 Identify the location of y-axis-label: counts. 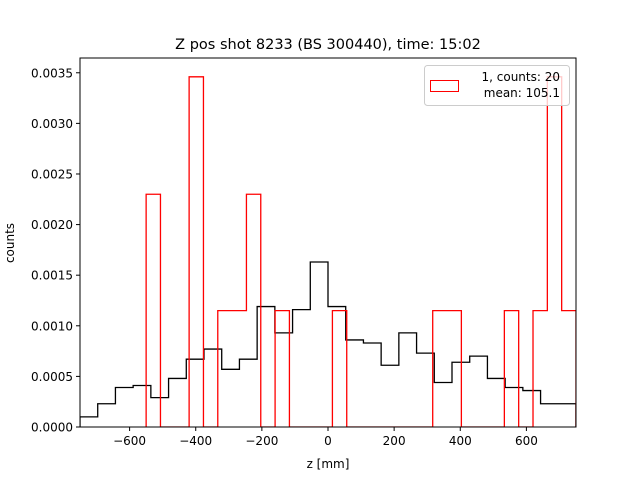
(10, 243).